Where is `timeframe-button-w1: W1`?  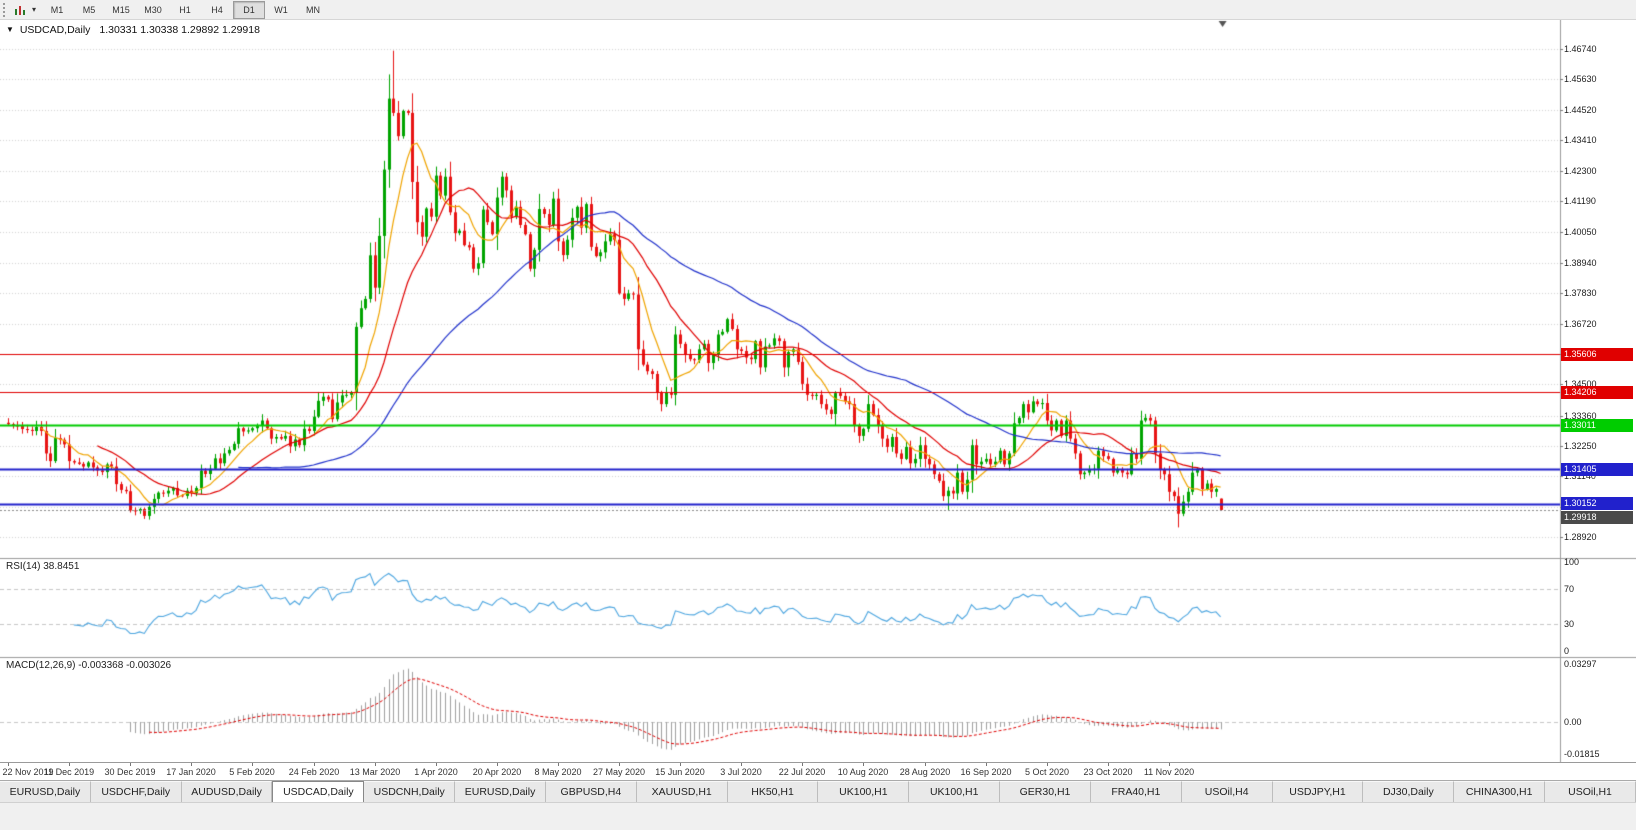 timeframe-button-w1: W1 is located at coordinates (281, 9).